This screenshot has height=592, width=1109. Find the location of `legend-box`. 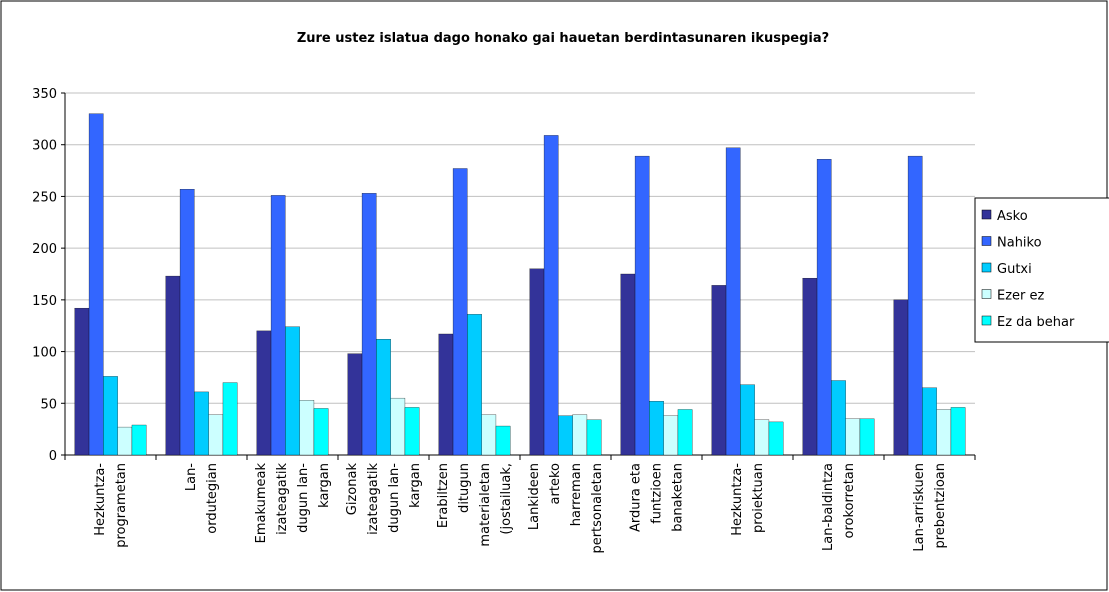

legend-box is located at coordinates (1041, 270).